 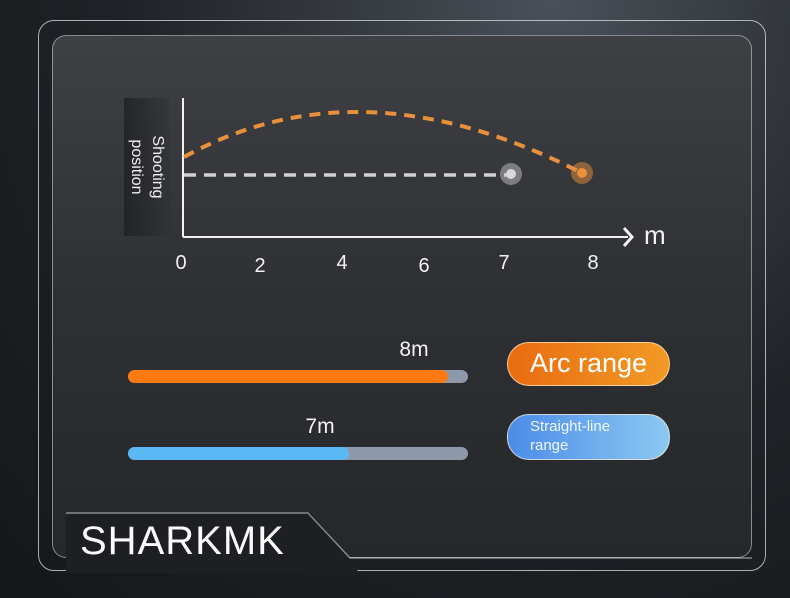 I want to click on arc-range-bar, so click(x=298, y=376).